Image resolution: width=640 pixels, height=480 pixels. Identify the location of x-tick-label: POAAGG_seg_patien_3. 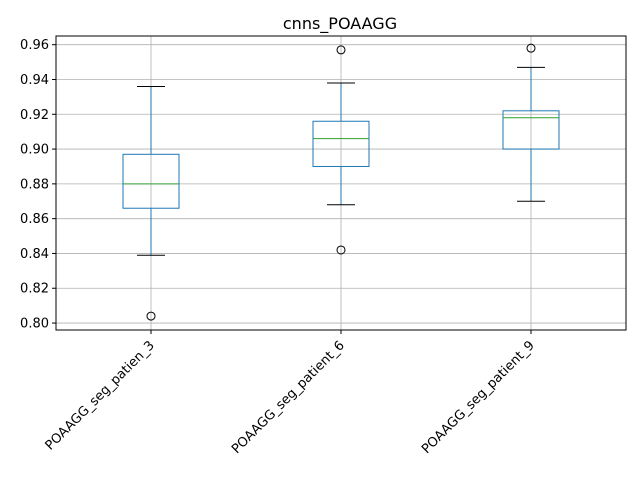
(100, 395).